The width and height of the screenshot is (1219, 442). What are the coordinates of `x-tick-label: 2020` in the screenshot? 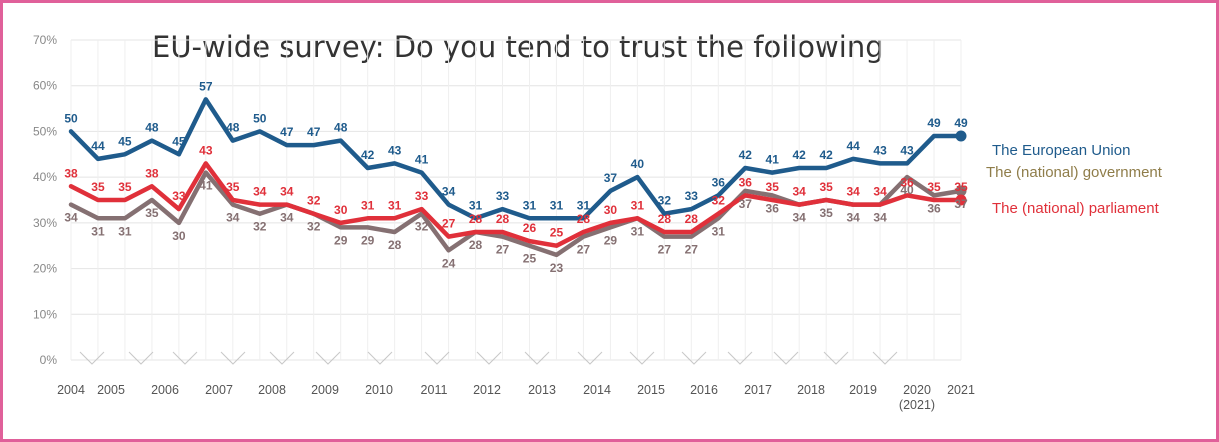 It's located at (917, 390).